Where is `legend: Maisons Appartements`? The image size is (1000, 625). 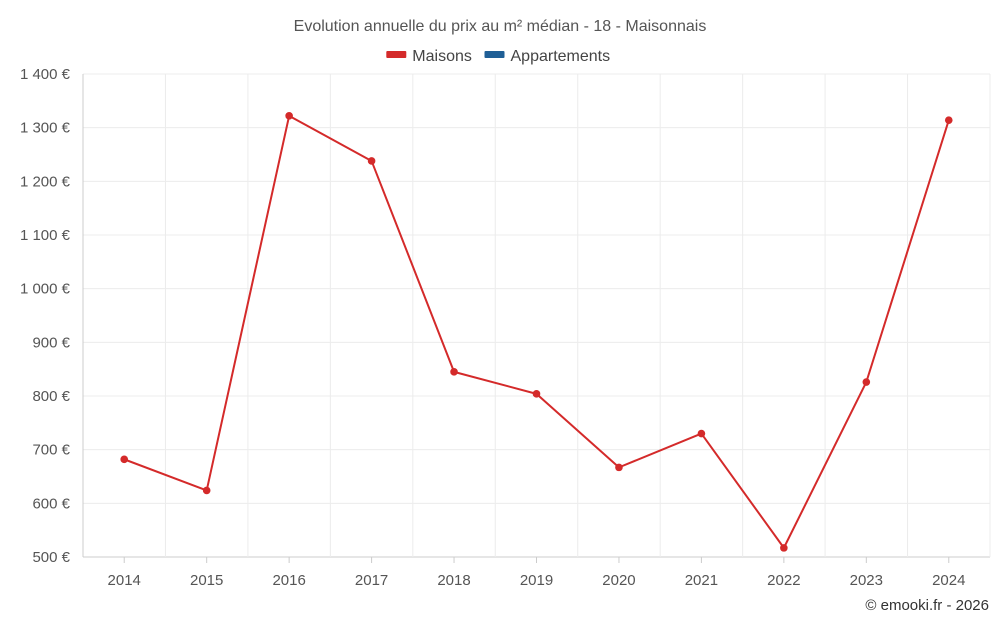 legend: Maisons Appartements is located at coordinates (498, 56).